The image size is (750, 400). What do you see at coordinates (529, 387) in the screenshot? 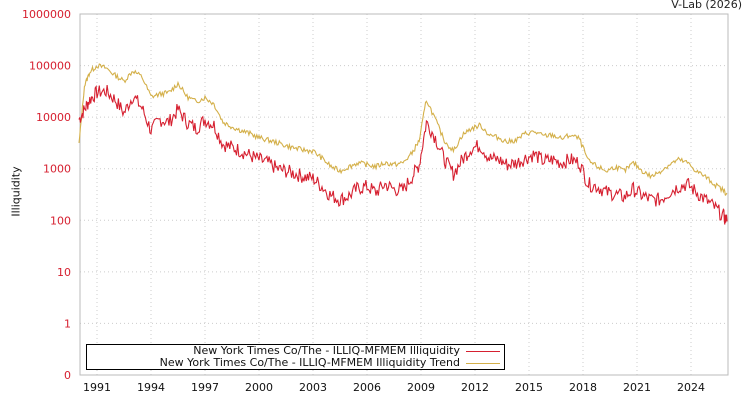
I see `x-tick-label: 2015` at bounding box center [529, 387].